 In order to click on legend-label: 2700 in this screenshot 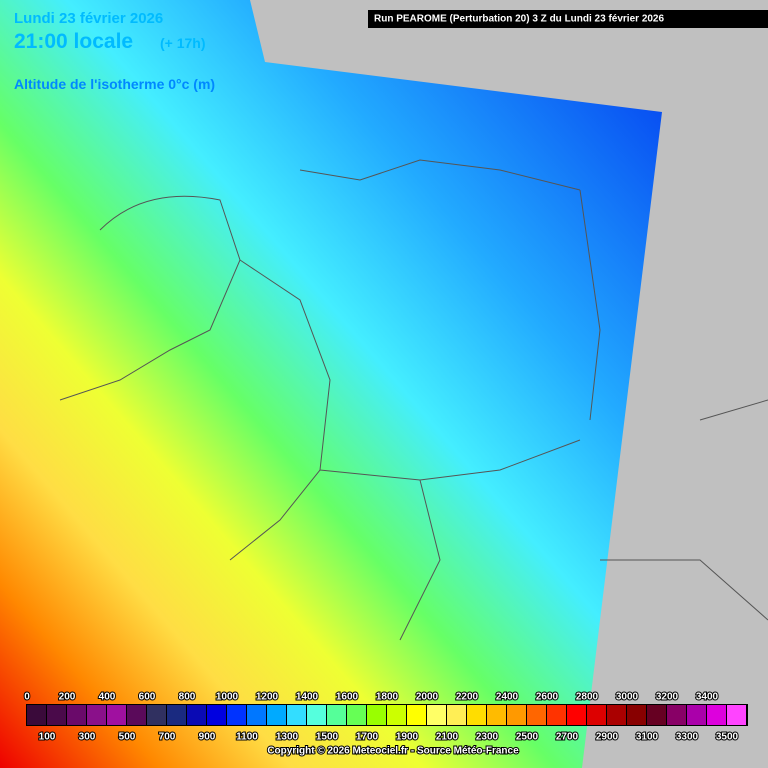, I will do `click(567, 737)`.